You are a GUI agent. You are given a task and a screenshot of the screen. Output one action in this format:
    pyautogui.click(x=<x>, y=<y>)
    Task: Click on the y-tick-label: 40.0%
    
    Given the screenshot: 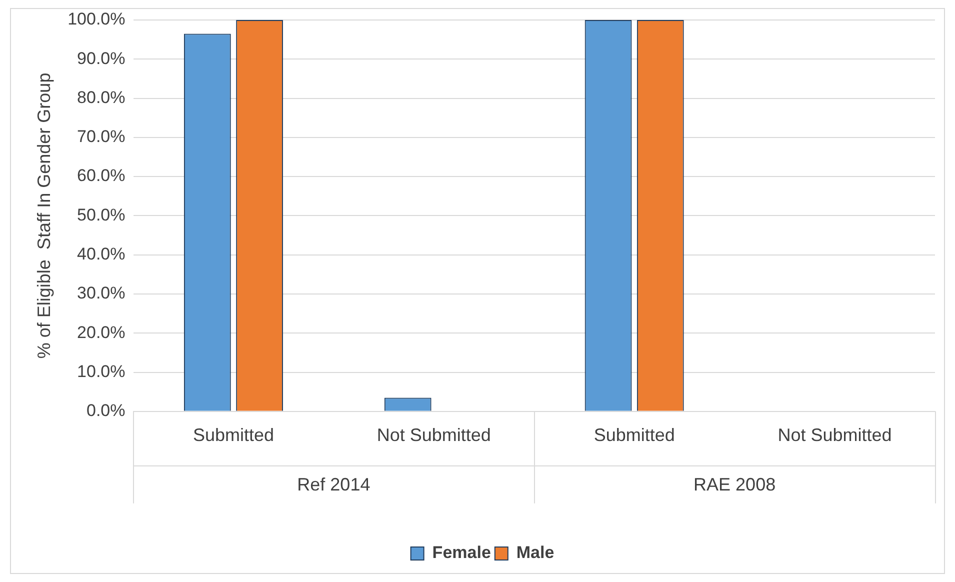 What is the action you would take?
    pyautogui.click(x=101, y=254)
    